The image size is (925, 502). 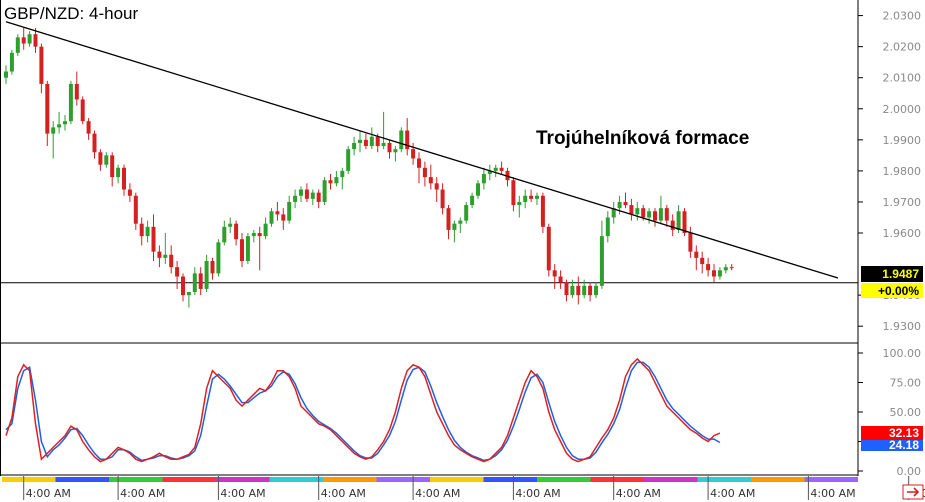 I want to click on price-axis-label: 2.0200, so click(x=902, y=47).